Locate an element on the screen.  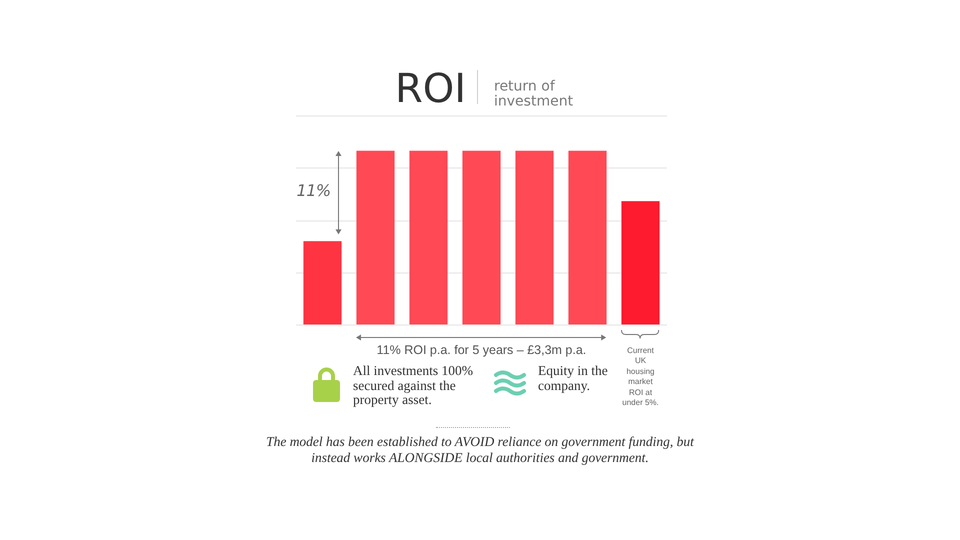
text: Equity in the company. is located at coordinates (573, 378).